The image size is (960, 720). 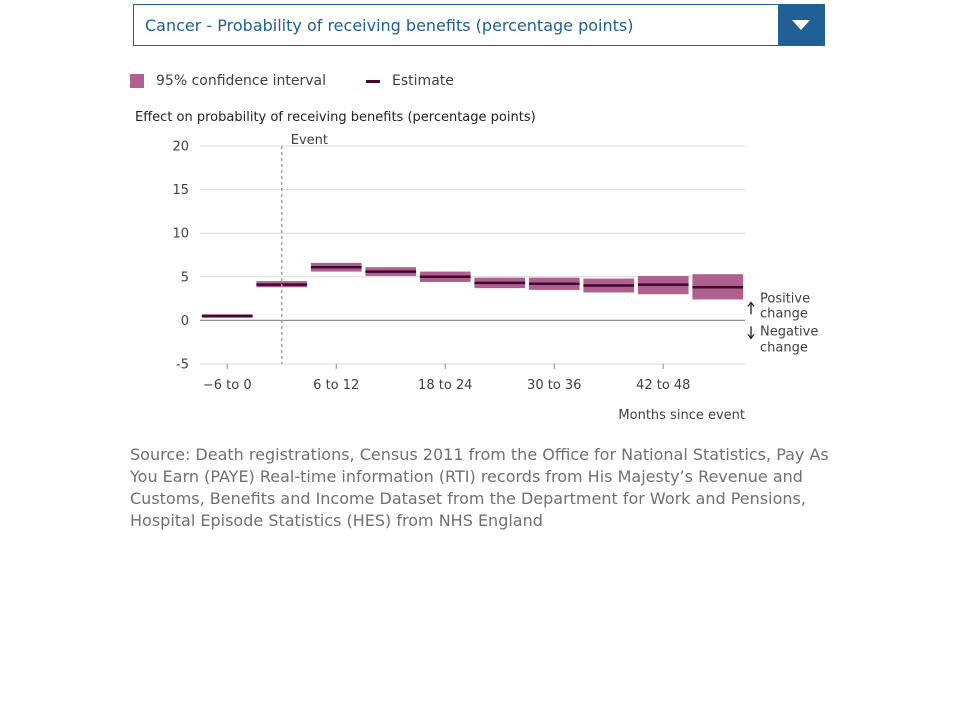 I want to click on chart-marks, so click(x=472, y=290).